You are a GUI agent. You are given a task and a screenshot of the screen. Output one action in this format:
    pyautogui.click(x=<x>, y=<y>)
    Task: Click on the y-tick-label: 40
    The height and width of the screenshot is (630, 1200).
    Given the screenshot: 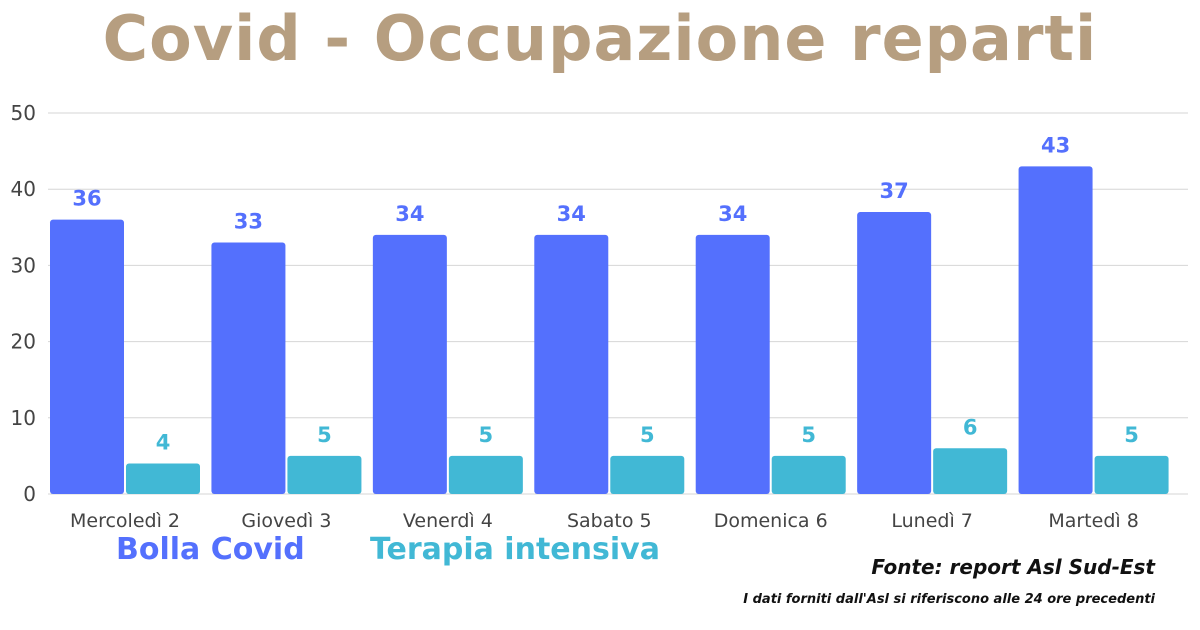 What is the action you would take?
    pyautogui.click(x=23, y=189)
    